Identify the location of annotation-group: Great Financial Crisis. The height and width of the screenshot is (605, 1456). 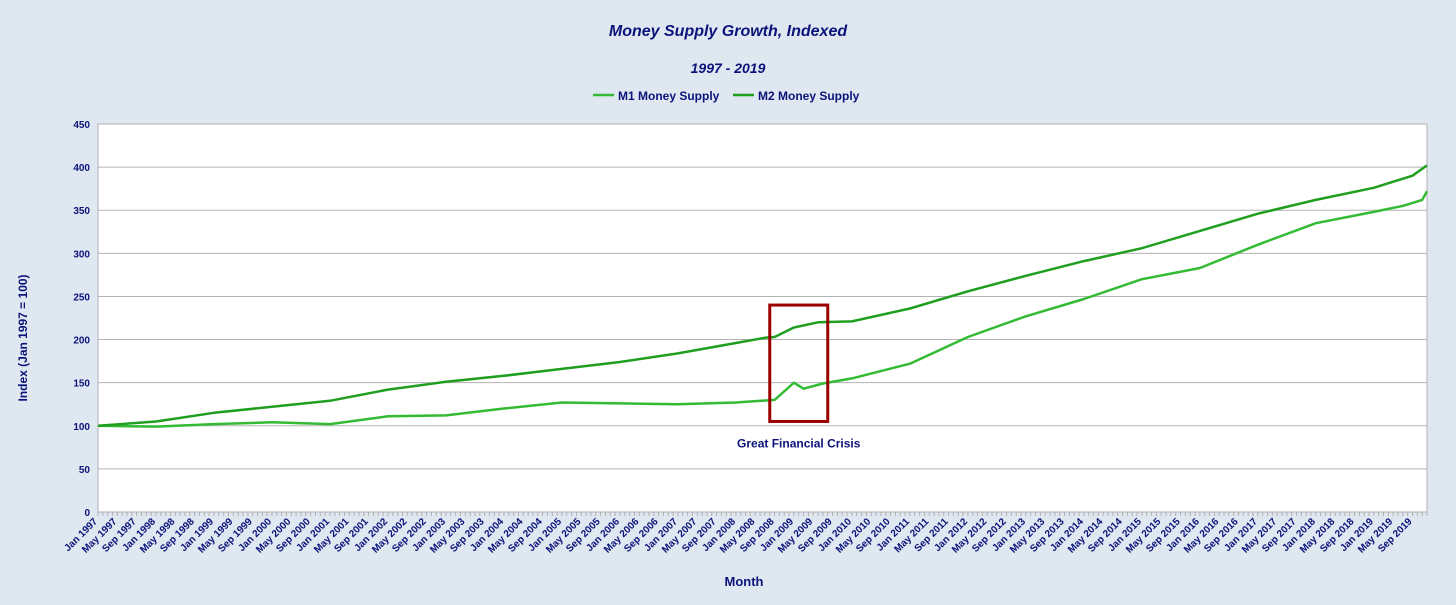
(799, 376).